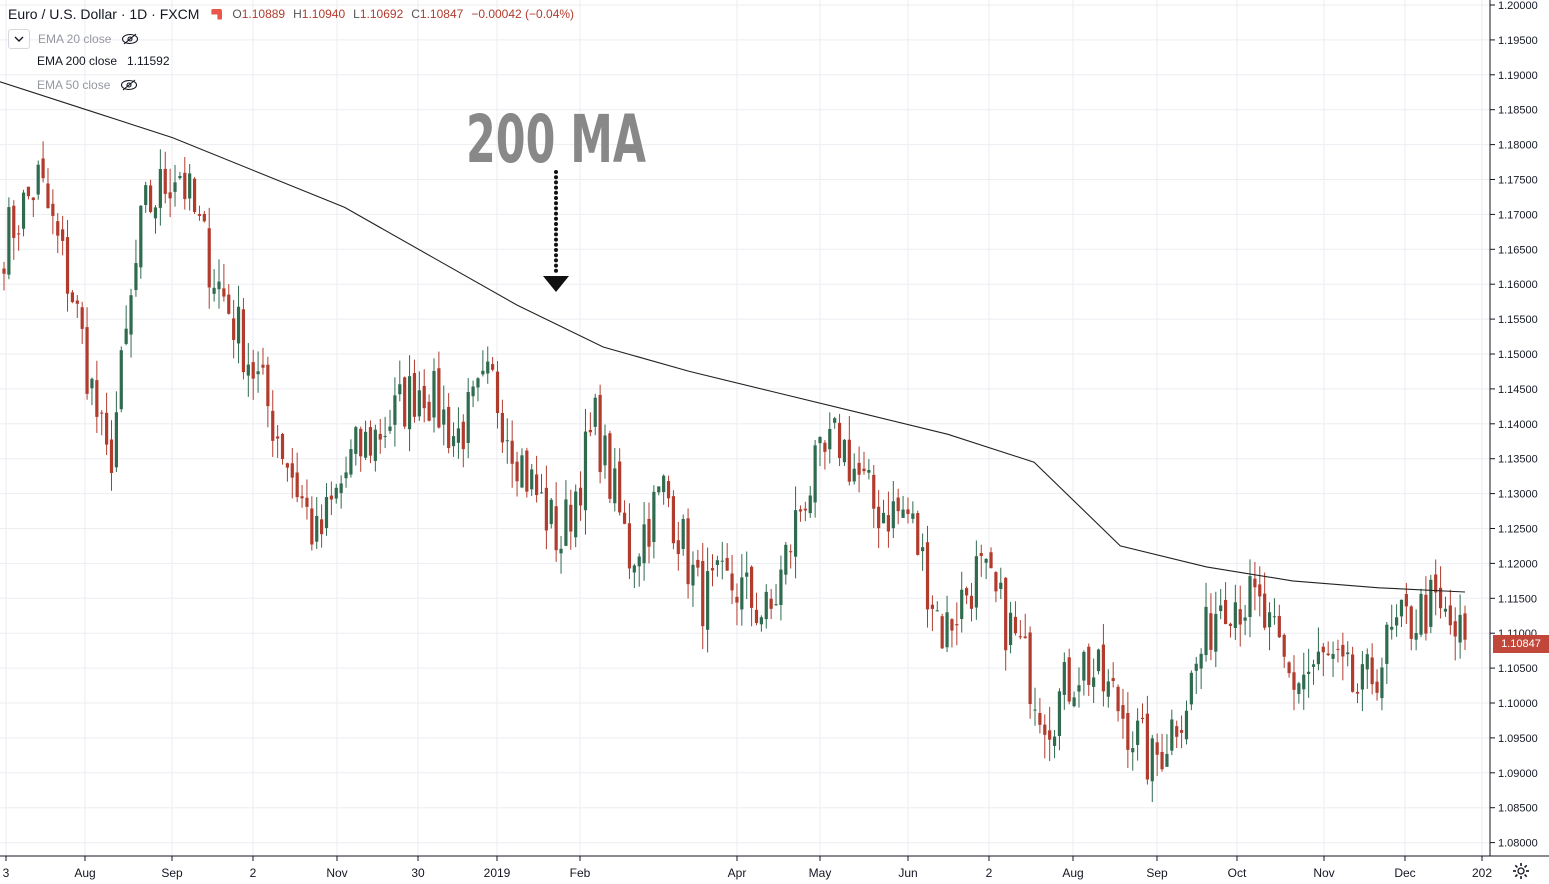 The width and height of the screenshot is (1549, 884). Describe the element at coordinates (74, 85) in the screenshot. I see `study-name-ema50: EMA 50 close` at that location.